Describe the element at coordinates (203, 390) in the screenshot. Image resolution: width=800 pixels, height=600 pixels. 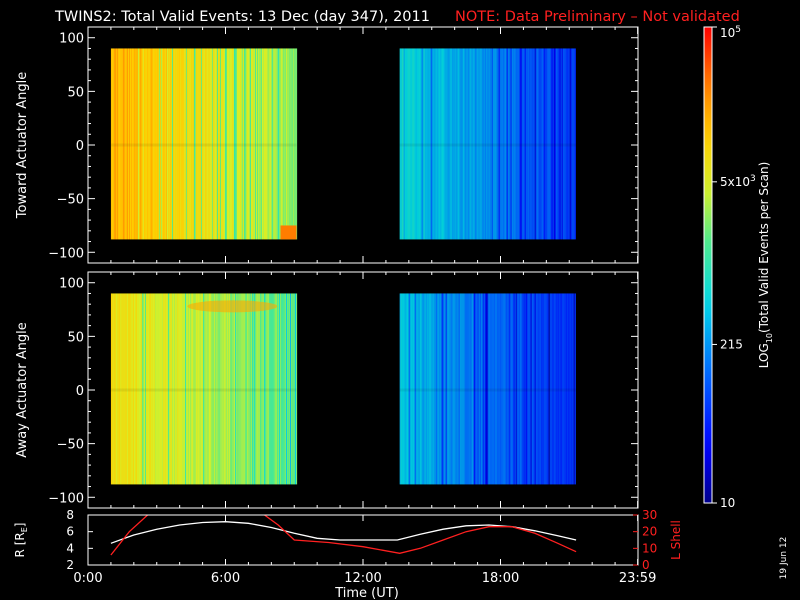
I see `zero-angle-band` at that location.